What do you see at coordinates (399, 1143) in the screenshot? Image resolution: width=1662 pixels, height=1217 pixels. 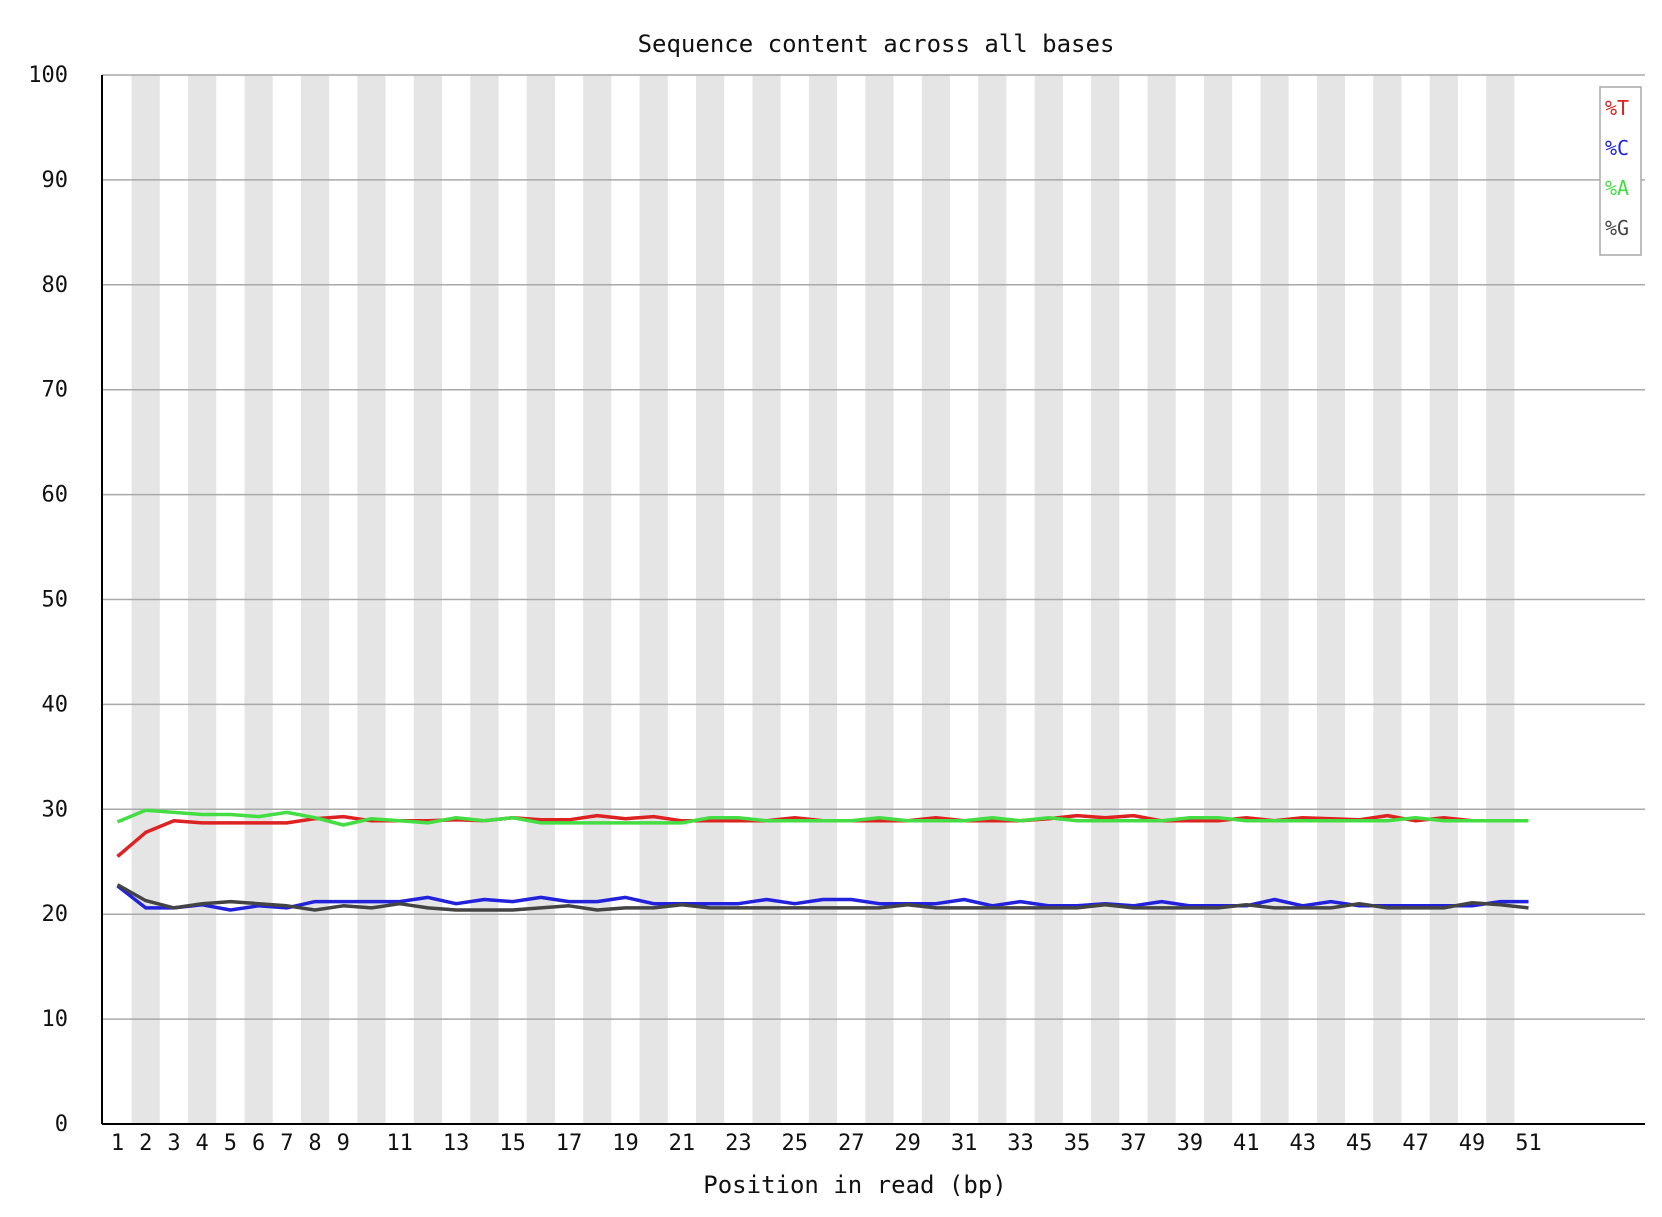 I see `x-tick-label: 11` at bounding box center [399, 1143].